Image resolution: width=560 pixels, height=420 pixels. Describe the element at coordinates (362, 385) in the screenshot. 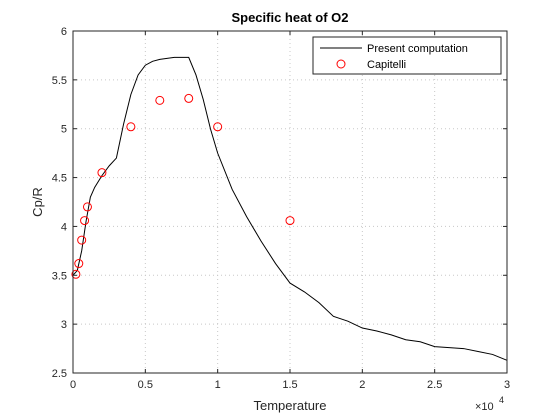

I see `x-tick-label: 2` at that location.